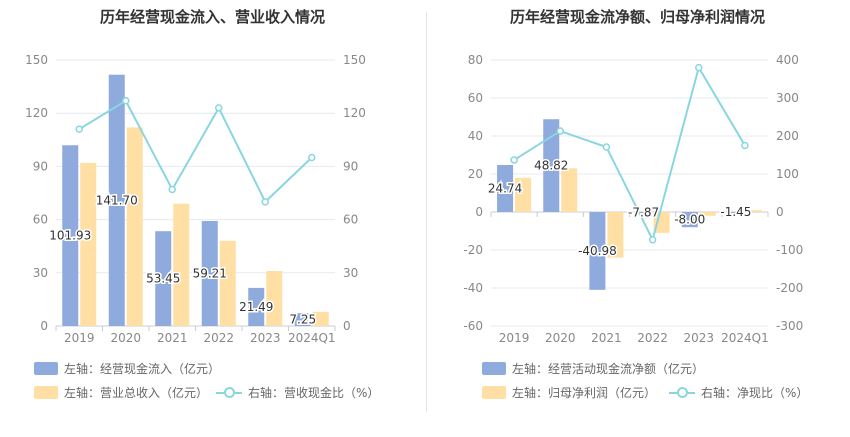  What do you see at coordinates (354, 60) in the screenshot?
I see `y-right-tick-label: 150` at bounding box center [354, 60].